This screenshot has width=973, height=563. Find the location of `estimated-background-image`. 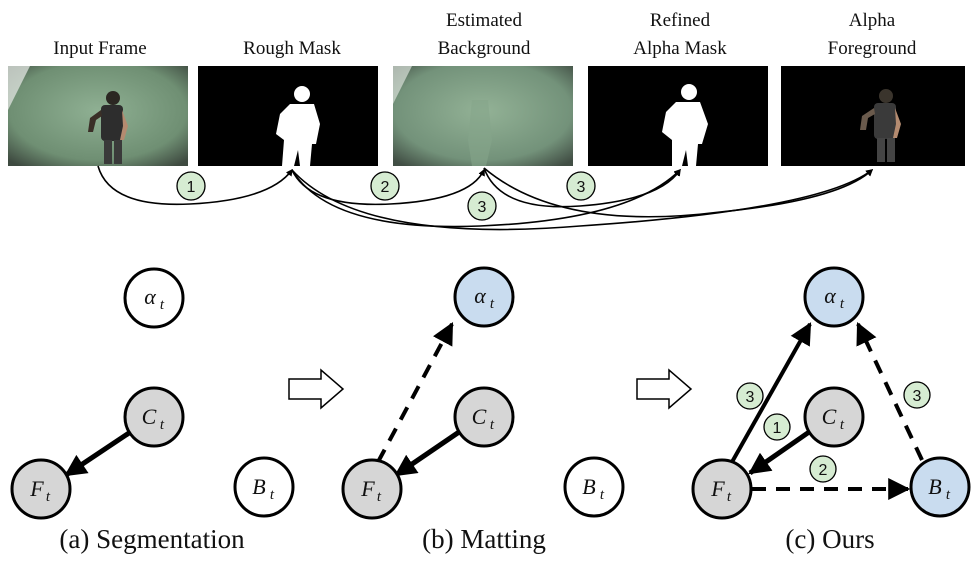

estimated-background-image is located at coordinates (483, 116).